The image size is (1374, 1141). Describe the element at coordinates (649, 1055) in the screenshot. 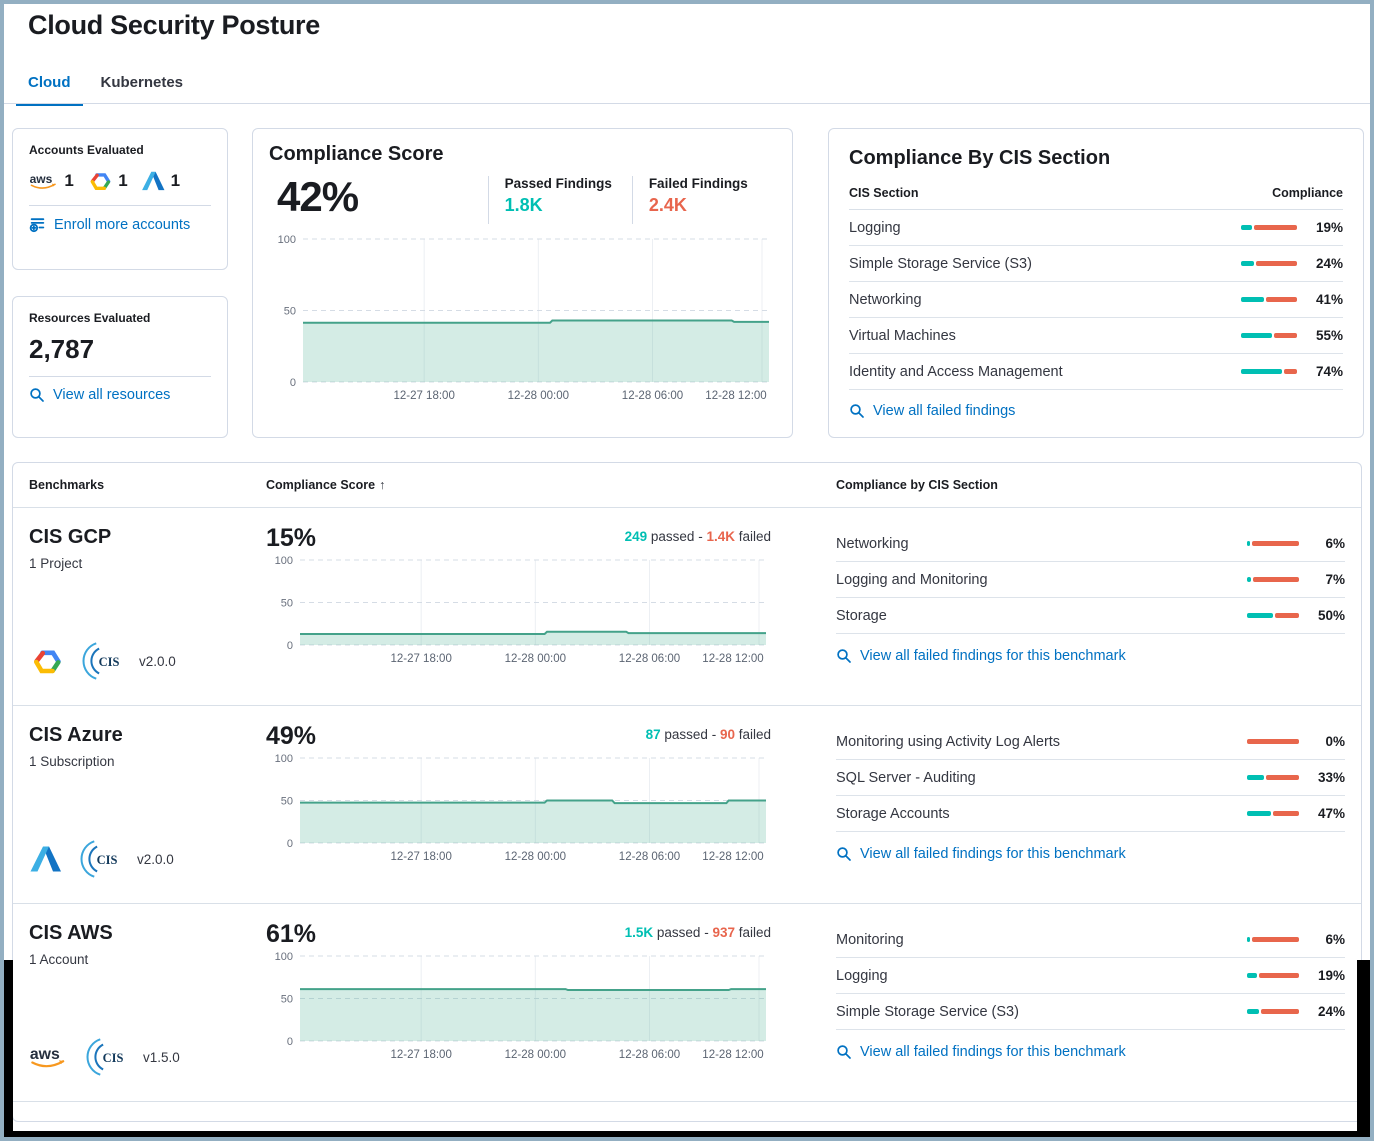

I see `svg-text: 12-28 06:00` at that location.